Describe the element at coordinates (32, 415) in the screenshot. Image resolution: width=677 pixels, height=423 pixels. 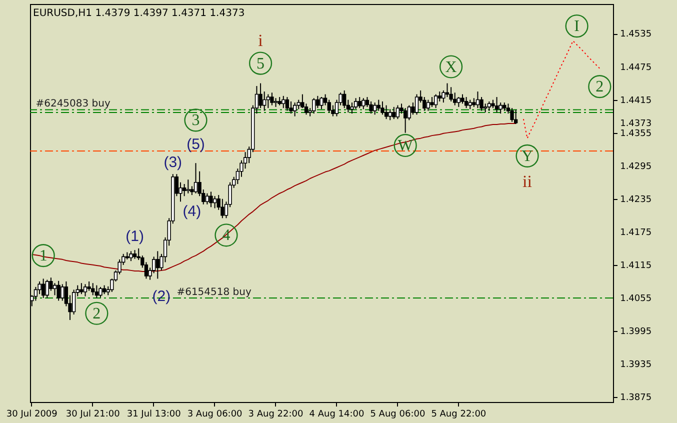
I see `x-tick-label: 30 Jul 2009` at that location.